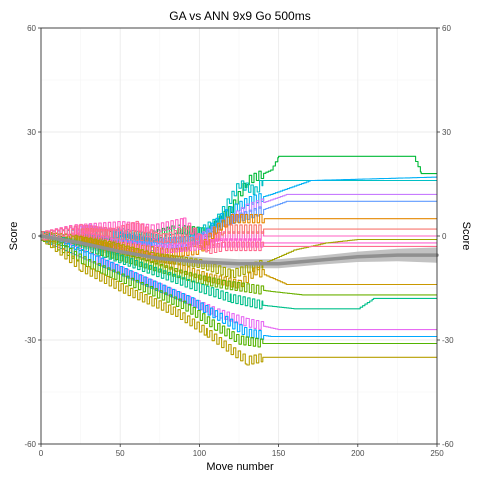 Image resolution: width=480 pixels, height=480 pixels. What do you see at coordinates (120, 453) in the screenshot?
I see `x-tick-label: 50` at bounding box center [120, 453].